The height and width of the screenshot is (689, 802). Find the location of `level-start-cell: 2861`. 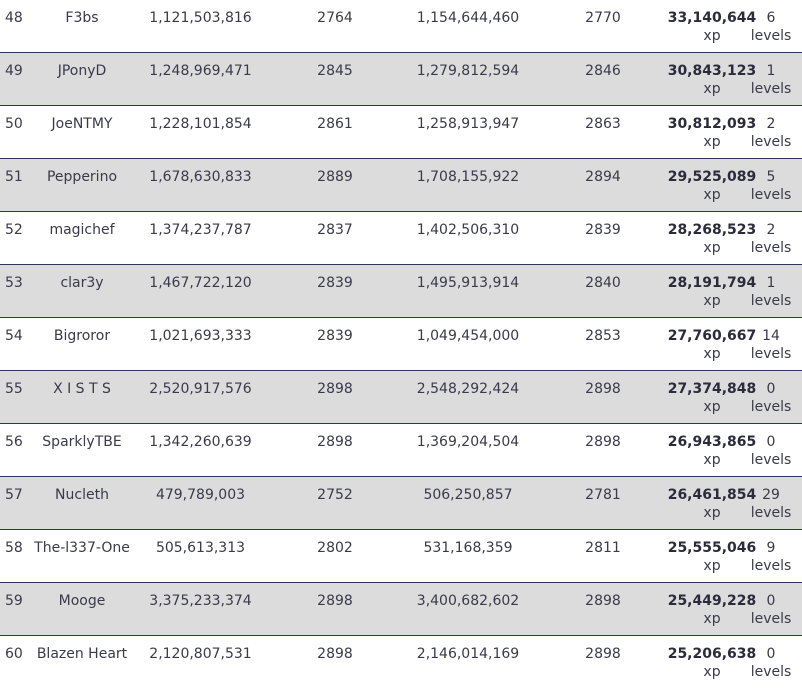

level-start-cell: 2861 is located at coordinates (335, 124).